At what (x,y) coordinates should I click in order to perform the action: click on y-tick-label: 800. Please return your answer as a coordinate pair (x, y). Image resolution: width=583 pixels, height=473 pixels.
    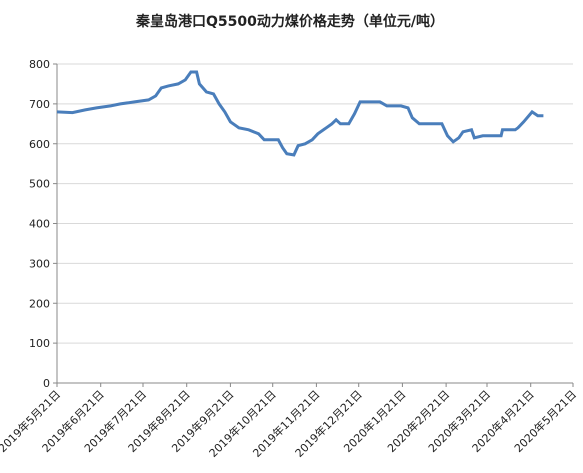
    Looking at the image, I should click on (39, 64).